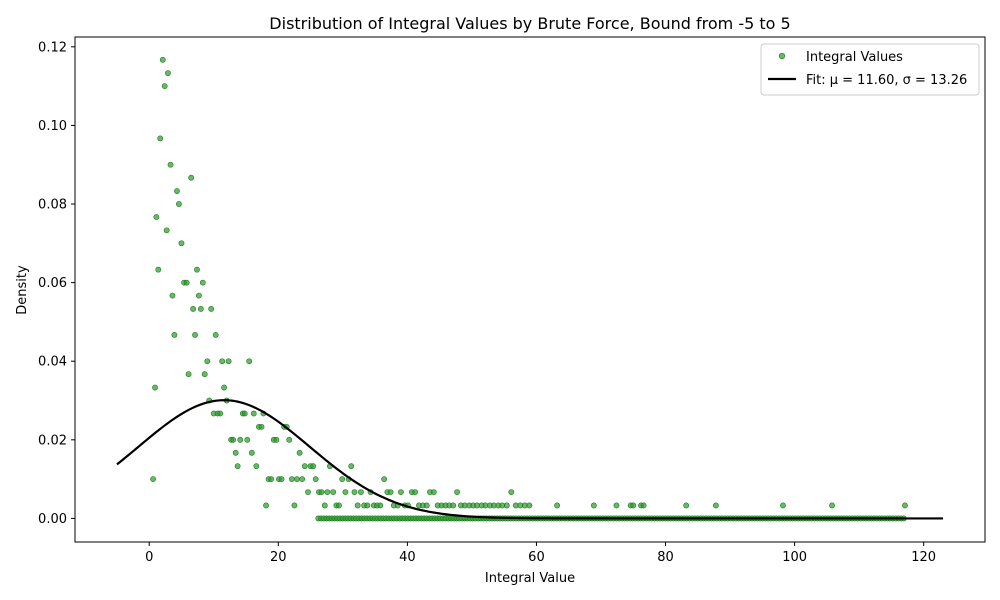 This screenshot has width=1000, height=600. What do you see at coordinates (52, 47) in the screenshot?
I see `y-tick-label: 0.12` at bounding box center [52, 47].